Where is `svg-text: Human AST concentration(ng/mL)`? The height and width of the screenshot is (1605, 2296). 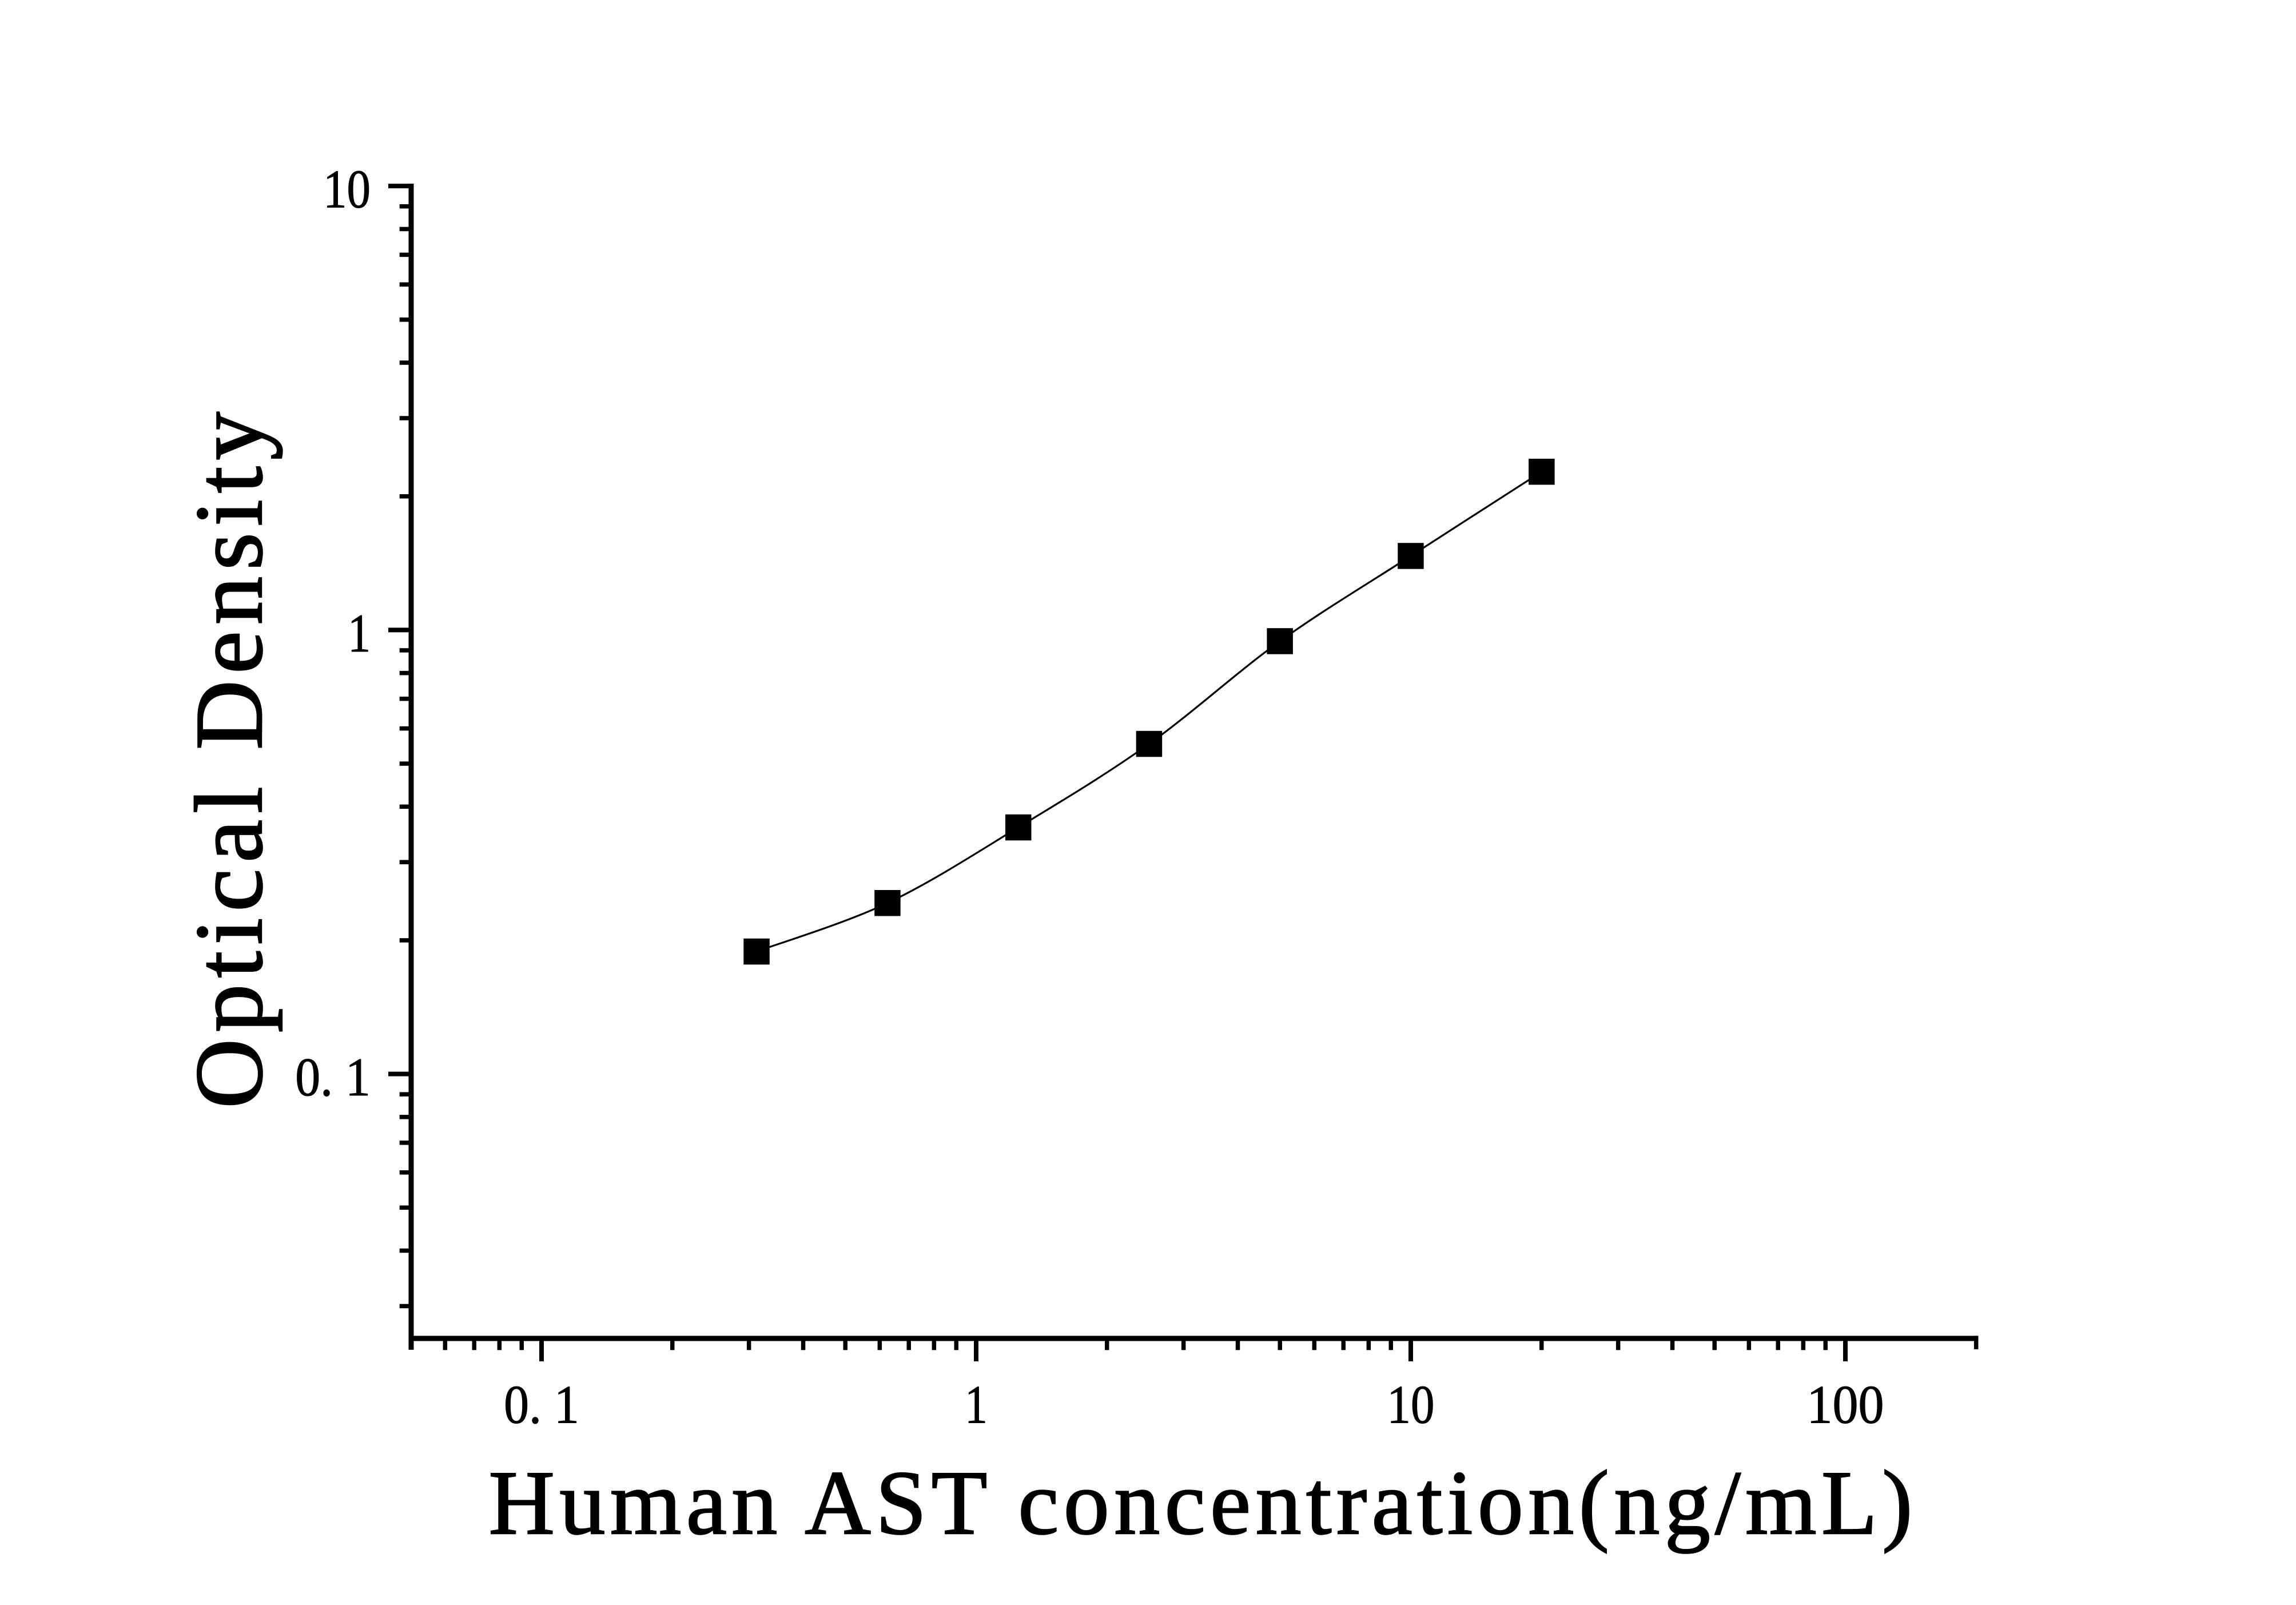 svg-text: Human AST concentration(ng/mL) is located at coordinates (1203, 1503).